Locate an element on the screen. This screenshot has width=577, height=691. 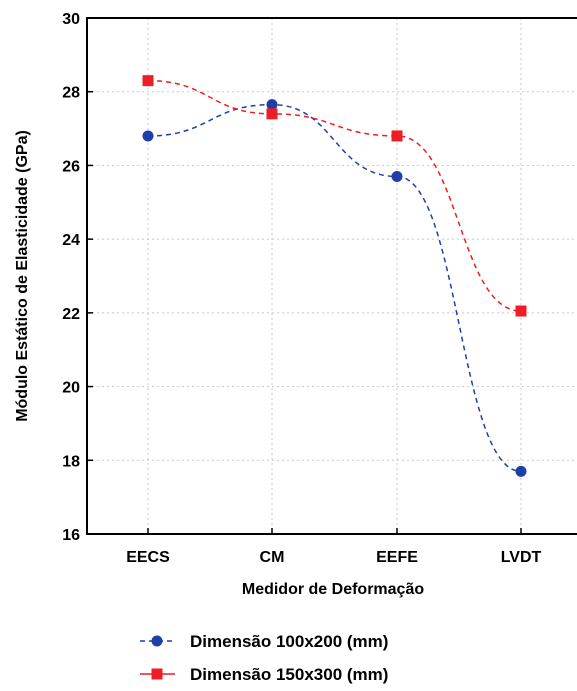
y-tick-label: 20 is located at coordinates (71, 388).